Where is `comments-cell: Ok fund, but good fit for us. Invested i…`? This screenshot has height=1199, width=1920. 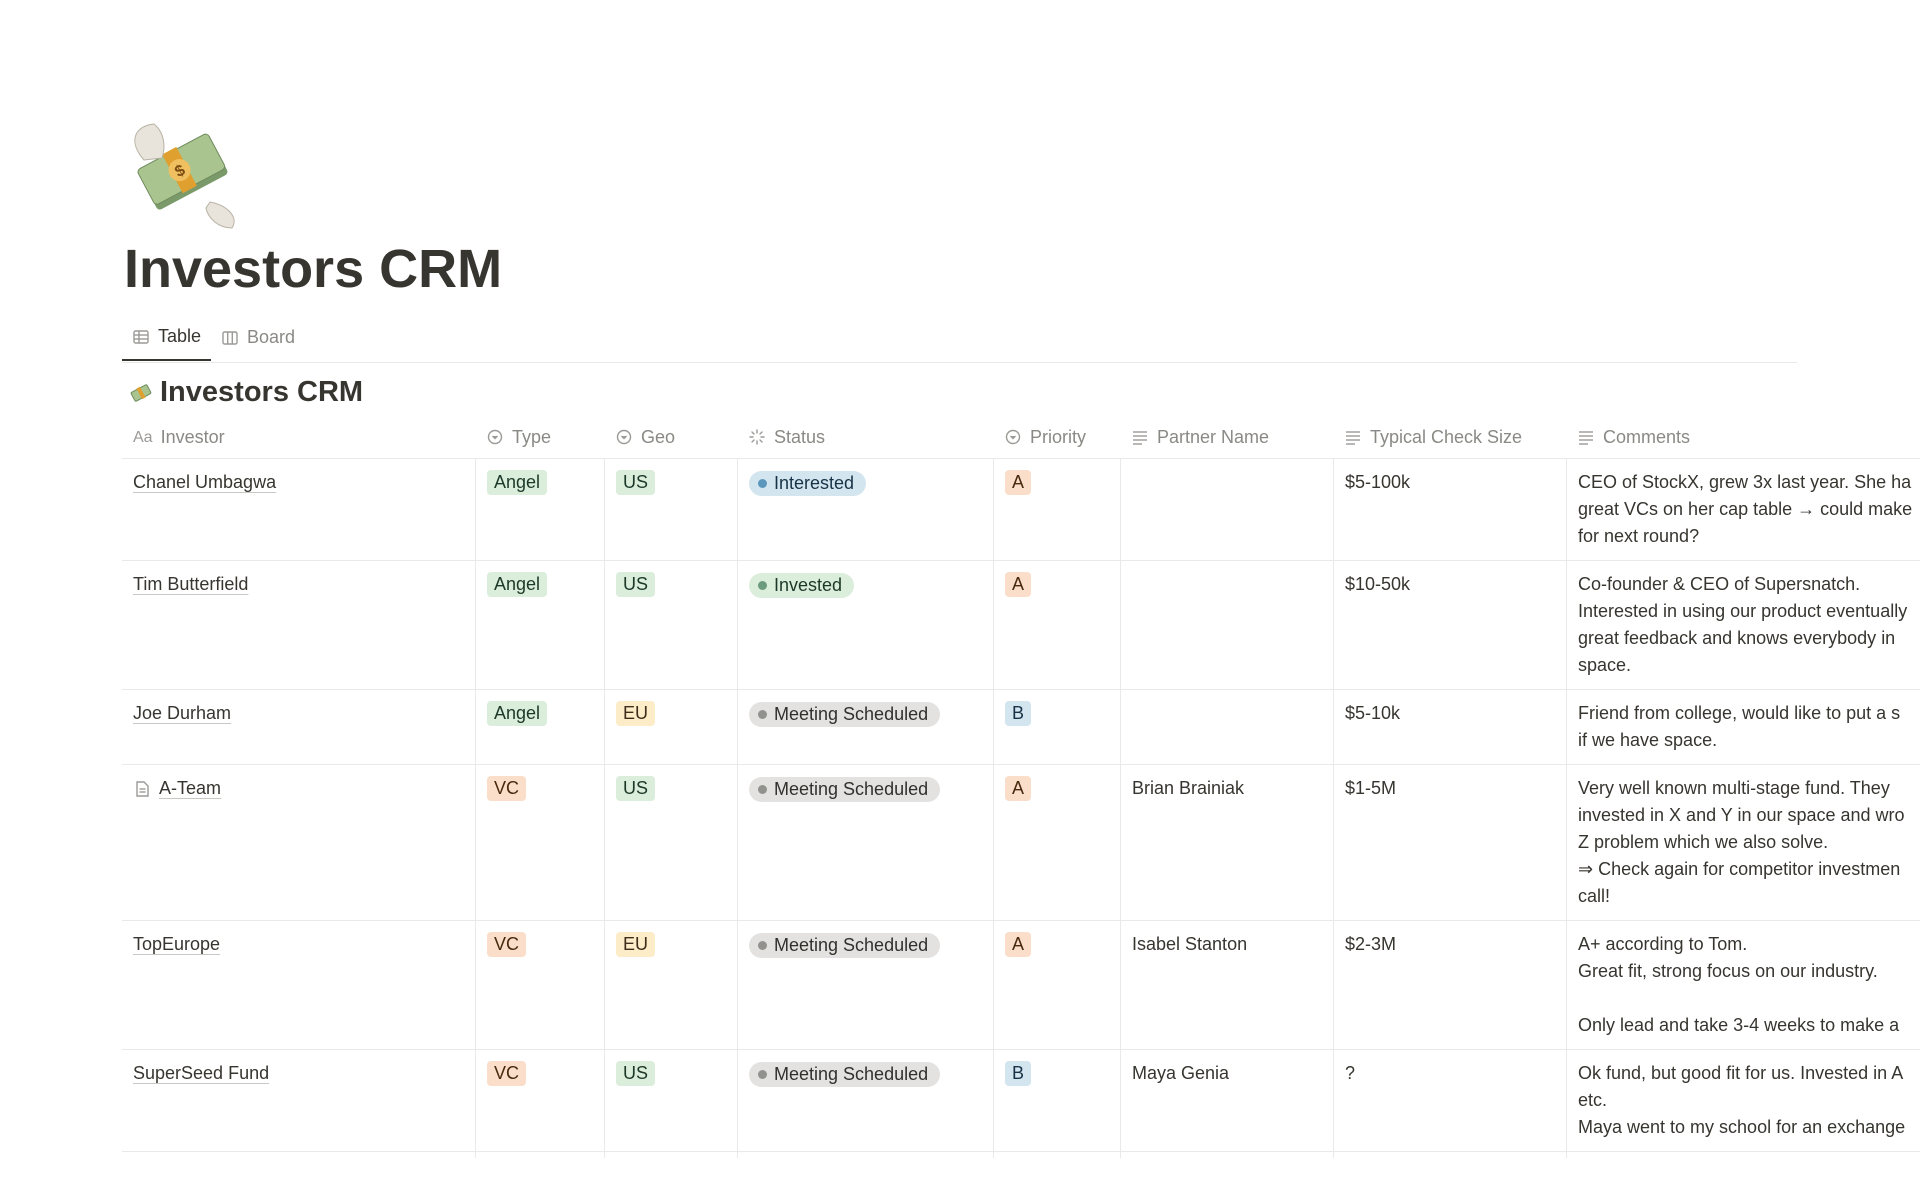
comments-cell: Ok fund, but good fit for us. Invested i… is located at coordinates (1743, 1100).